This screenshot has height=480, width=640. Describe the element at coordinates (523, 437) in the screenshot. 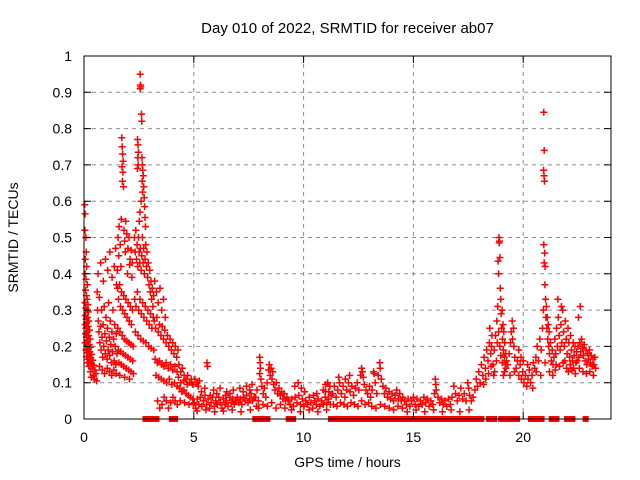

I see `x-tick-label: 20` at that location.